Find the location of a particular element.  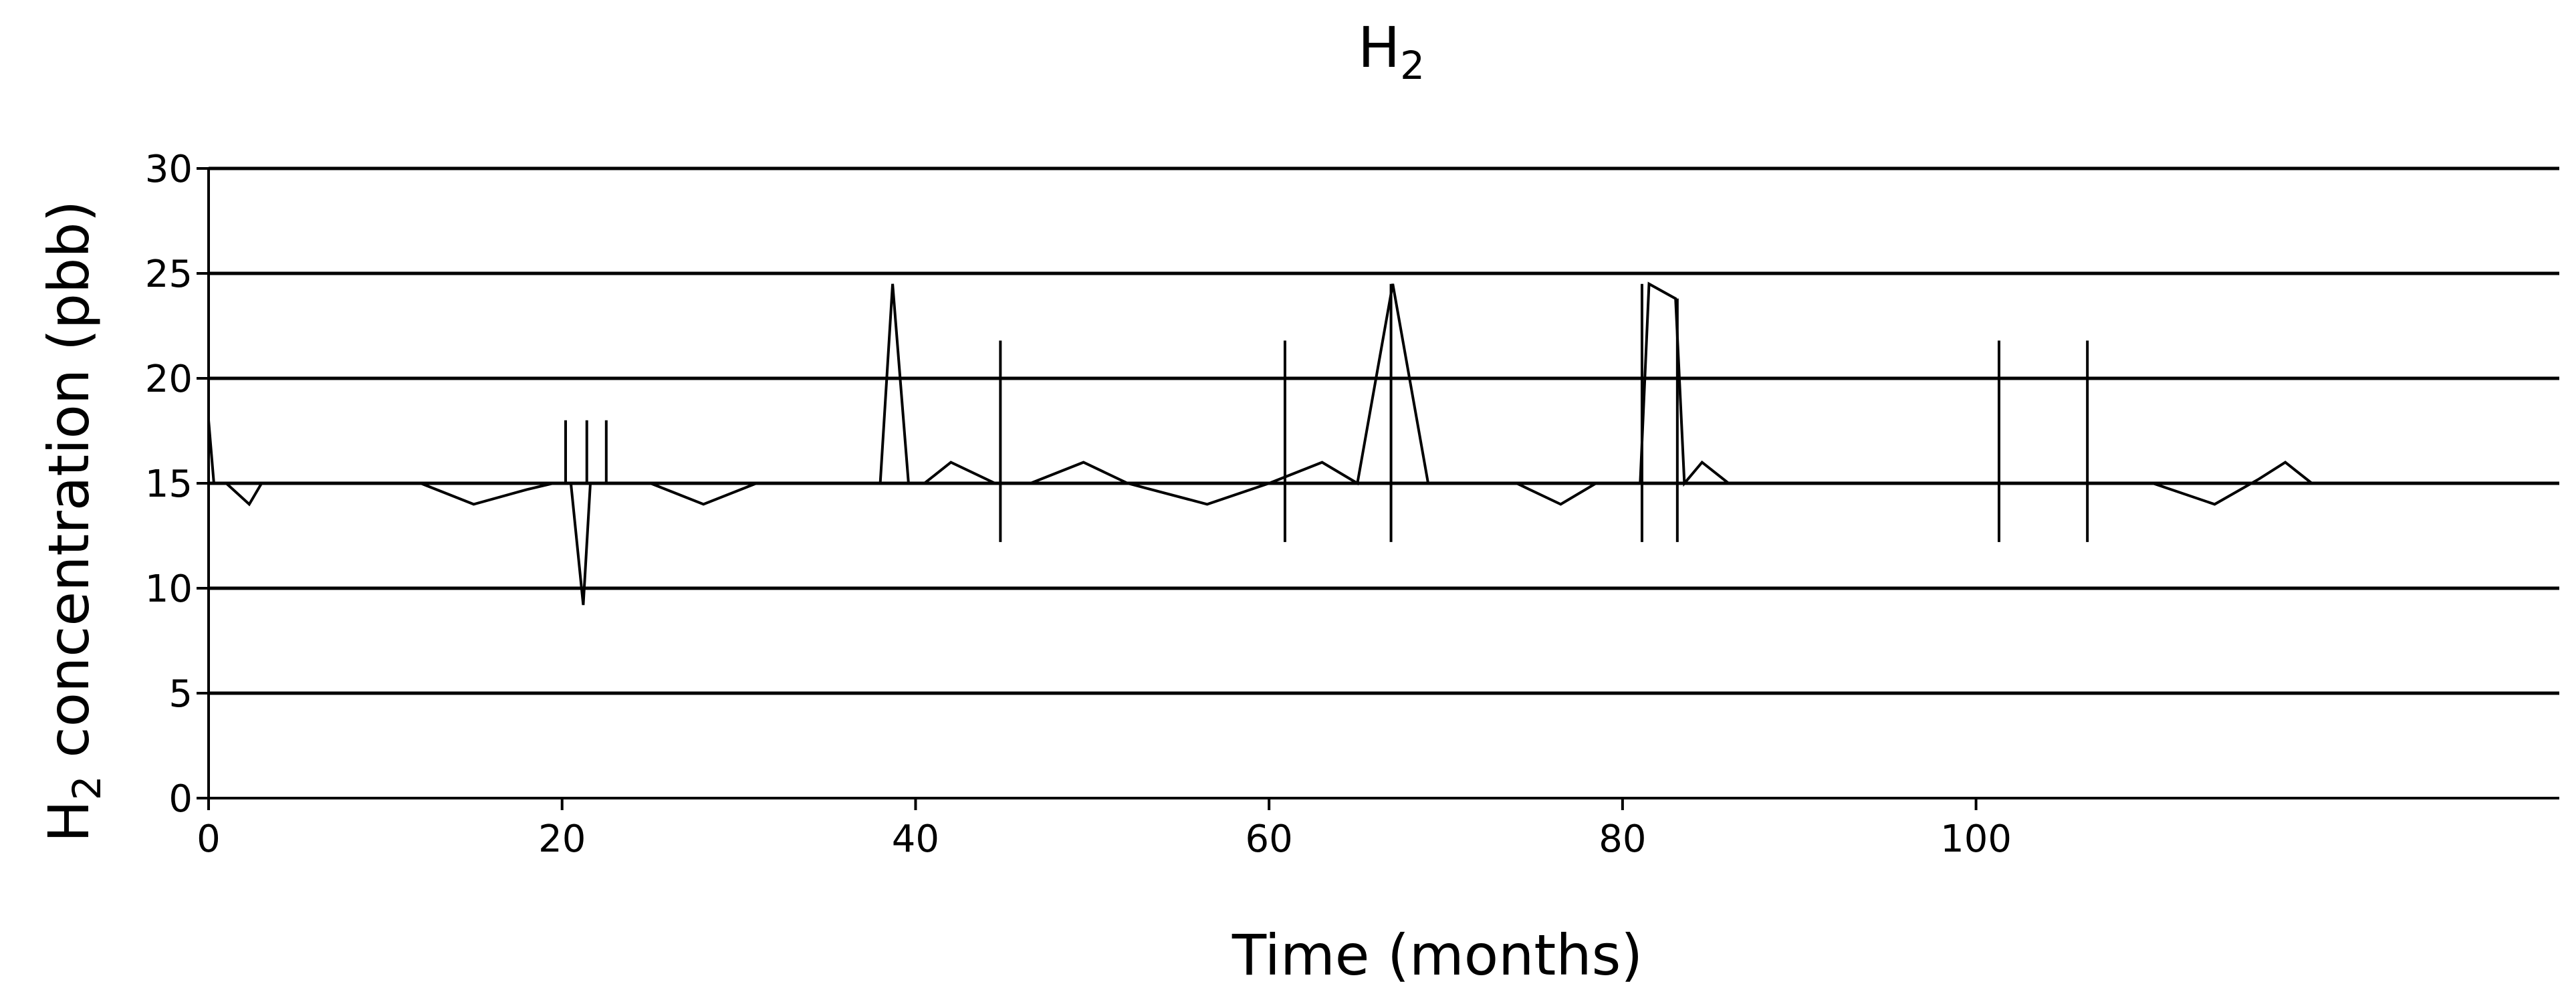

x-tick-label-0: 0 is located at coordinates (209, 839).